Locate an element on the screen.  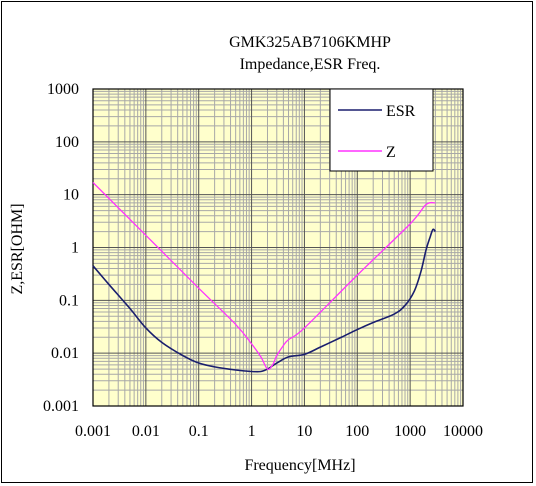
x-tick-label: 10 is located at coordinates (304, 431).